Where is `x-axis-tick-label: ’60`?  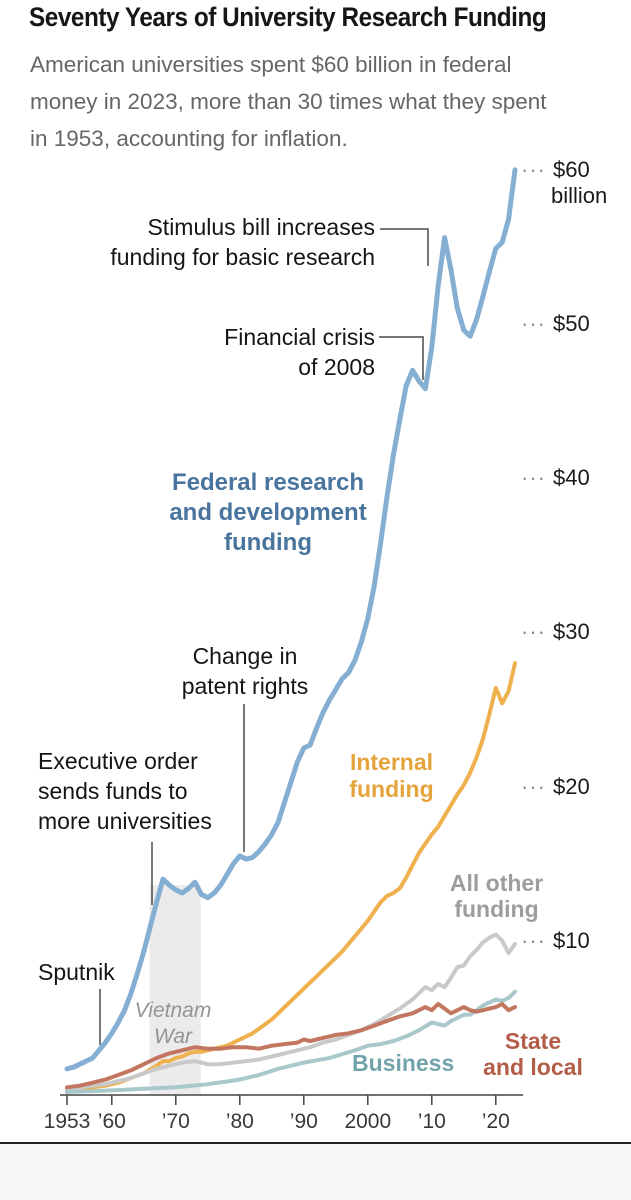
x-axis-tick-label: ’60 is located at coordinates (112, 1121).